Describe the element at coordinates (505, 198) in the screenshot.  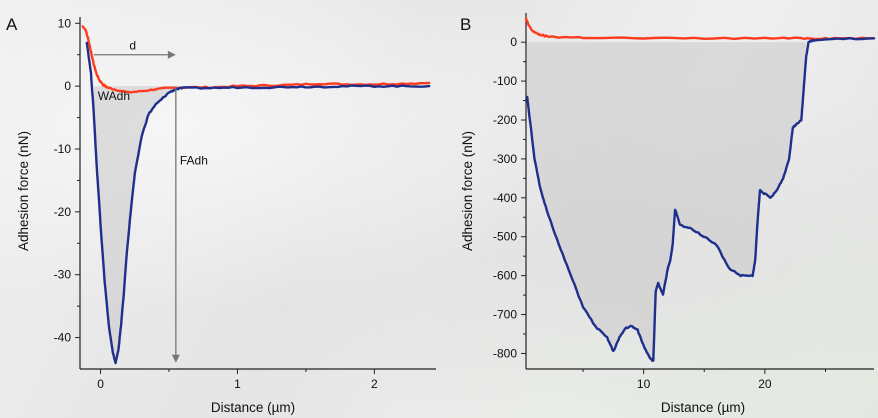
I see `chart-b-ytick-label: -400` at that location.